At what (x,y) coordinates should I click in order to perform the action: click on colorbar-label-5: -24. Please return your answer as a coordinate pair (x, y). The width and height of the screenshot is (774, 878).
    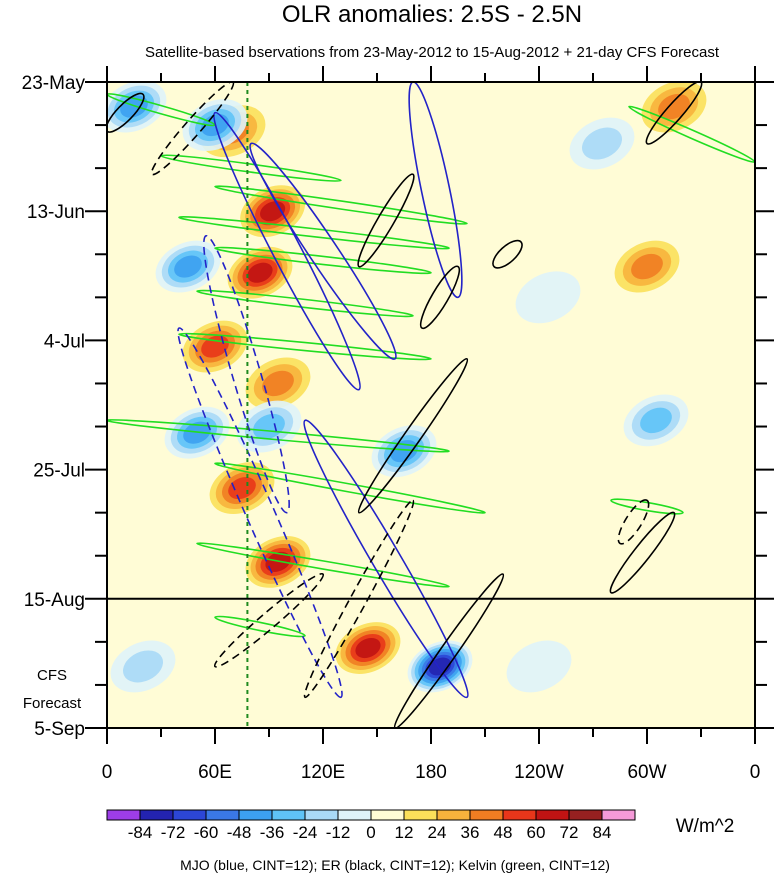
    Looking at the image, I should click on (305, 832).